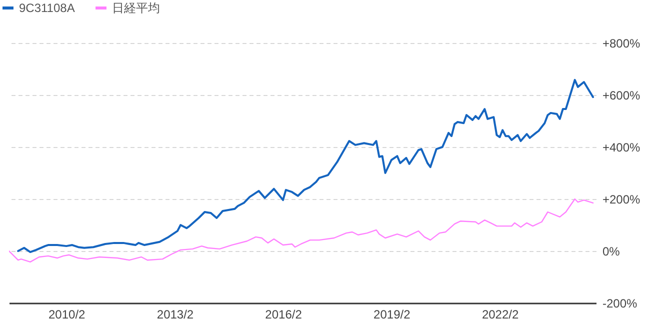 The height and width of the screenshot is (327, 651). I want to click on y-tick-label: +200%, so click(621, 199).